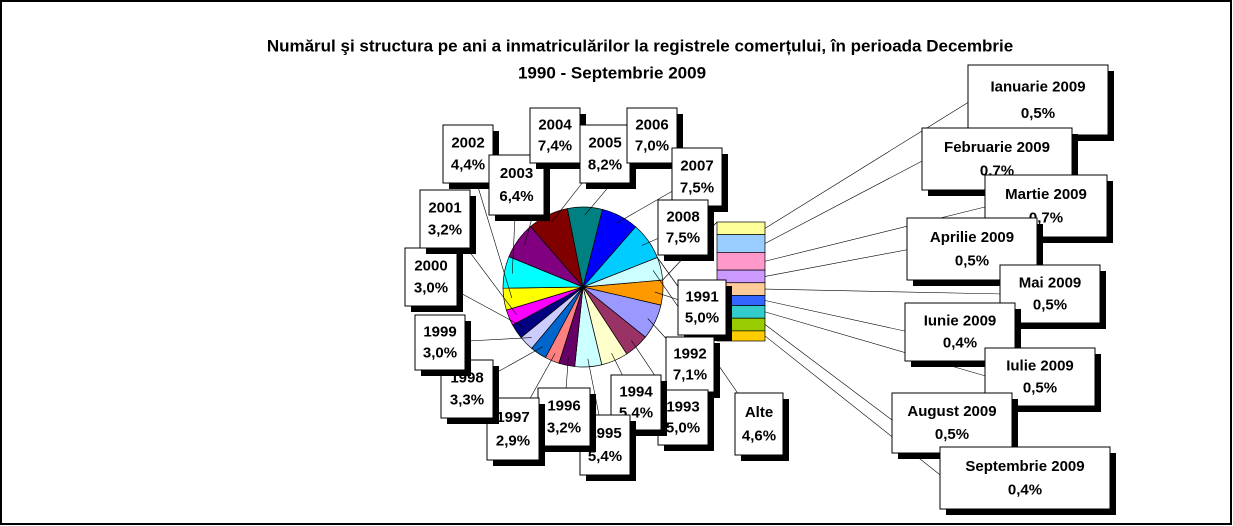 The width and height of the screenshot is (1233, 526). I want to click on category-label: 1999, so click(439, 332).